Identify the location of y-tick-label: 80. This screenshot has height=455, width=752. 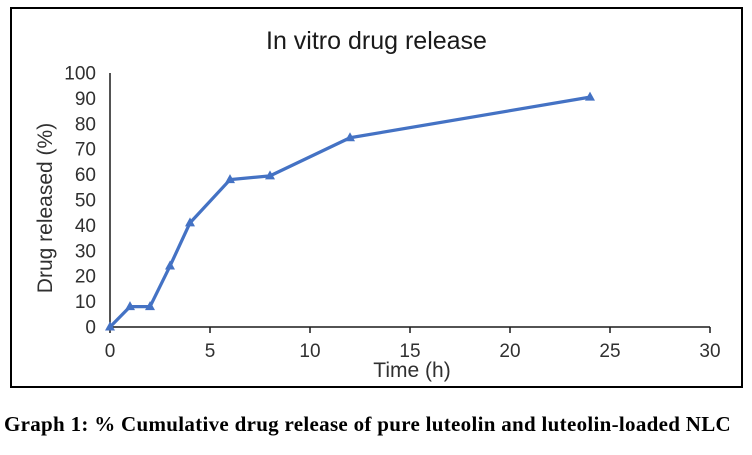
(85, 124).